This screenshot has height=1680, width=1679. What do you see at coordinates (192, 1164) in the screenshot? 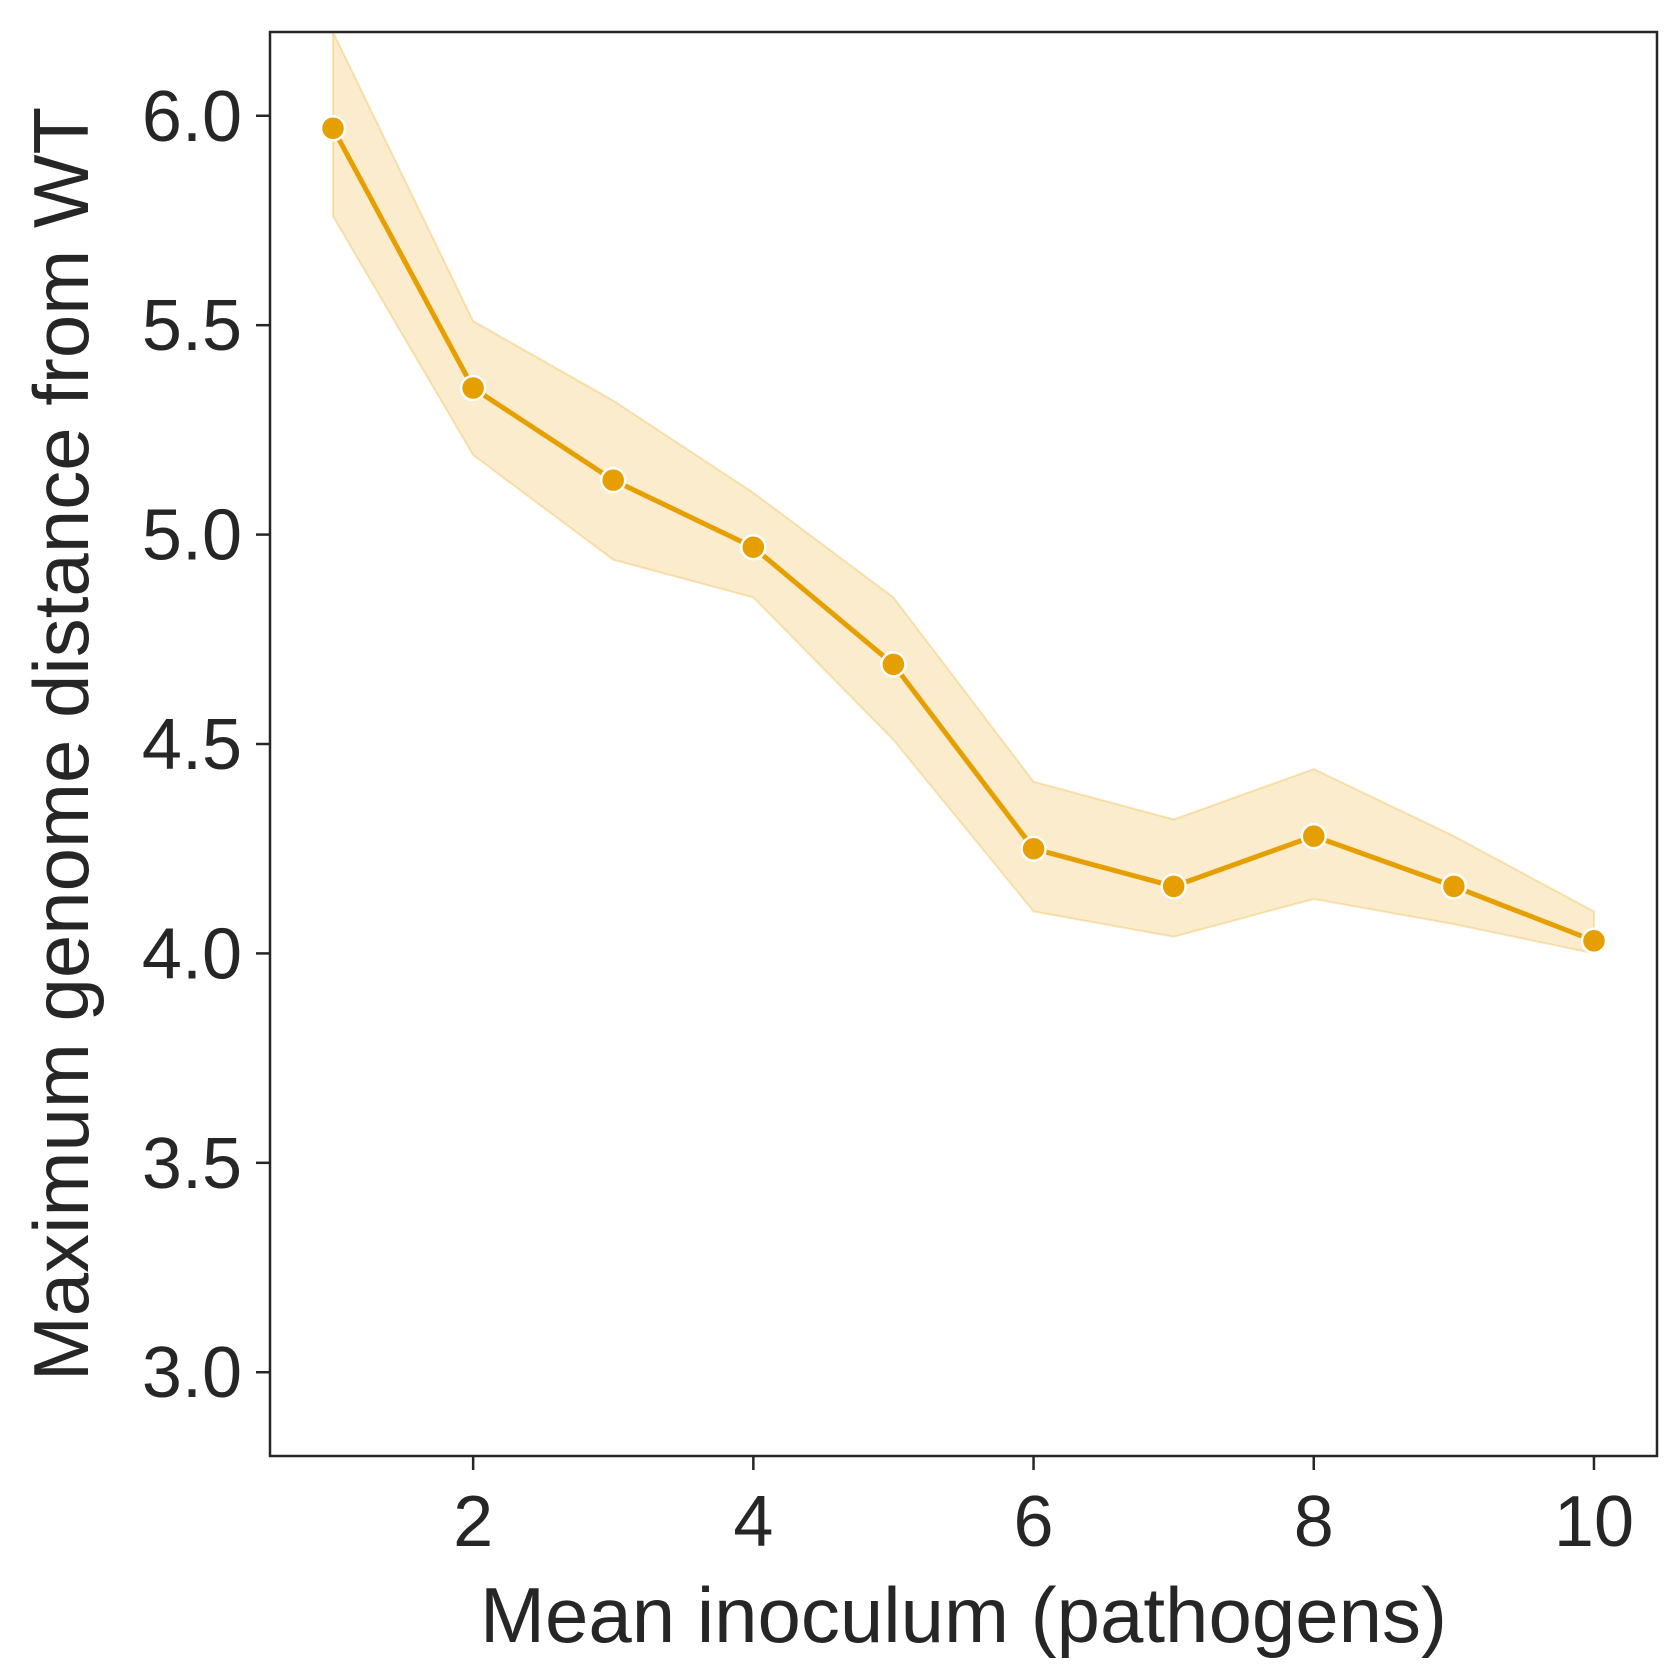
I see `y-tick-label: 3.5` at bounding box center [192, 1164].